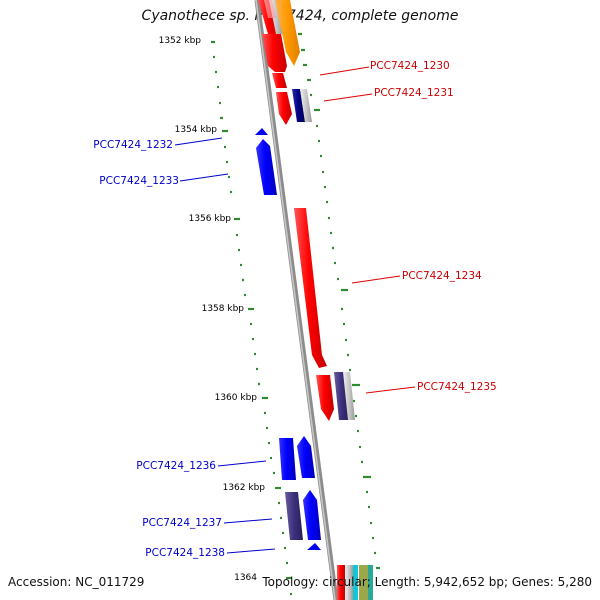  I want to click on gene-arrow-pcc7424-1235-grey, so click(349, 396).